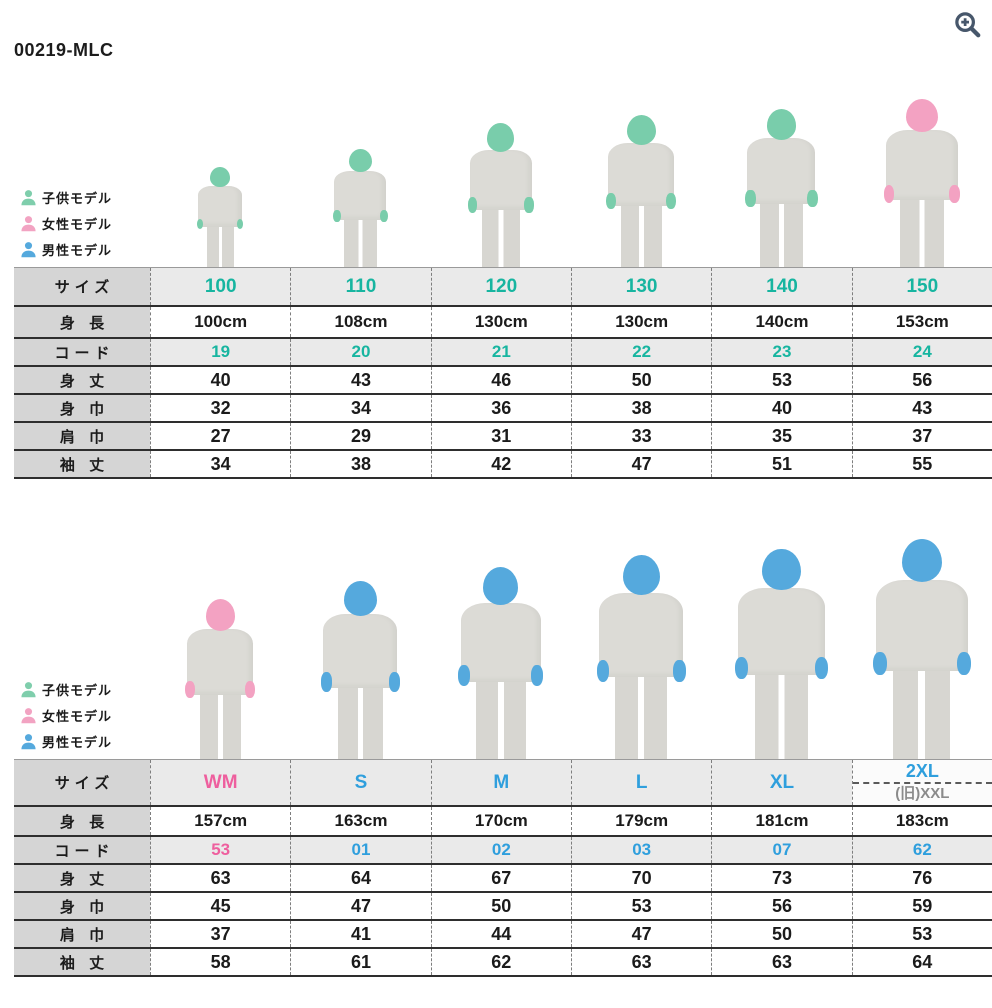  What do you see at coordinates (781, 322) in the screenshot?
I see `height-cell: 140cm` at bounding box center [781, 322].